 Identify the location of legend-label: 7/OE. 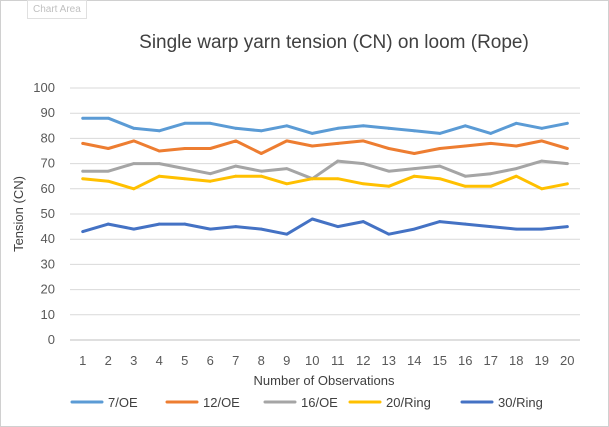
(123, 402).